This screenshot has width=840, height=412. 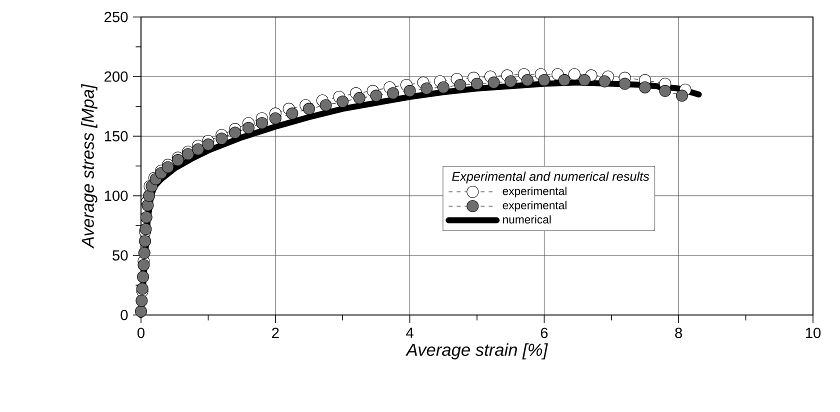 I want to click on y-tick-label: 250, so click(x=116, y=17).